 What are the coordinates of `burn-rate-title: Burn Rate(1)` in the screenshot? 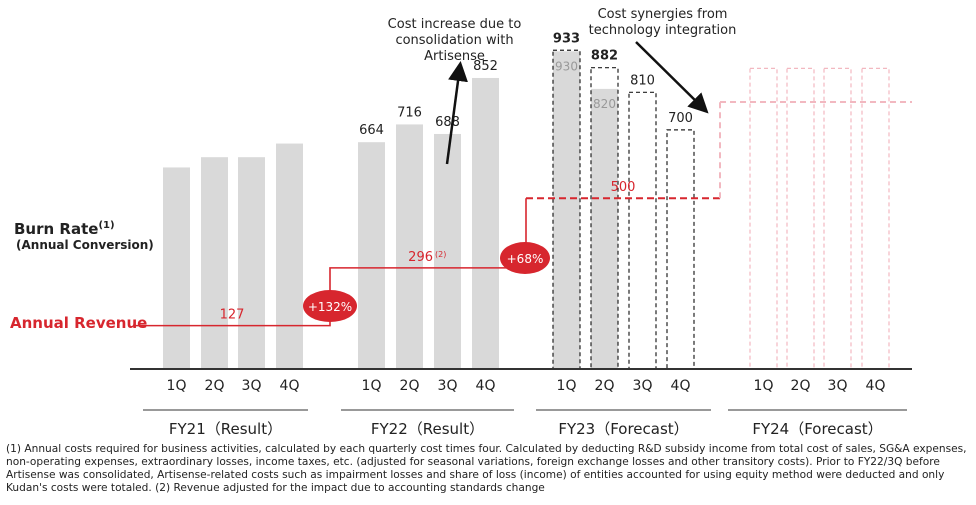 It's located at (64, 229).